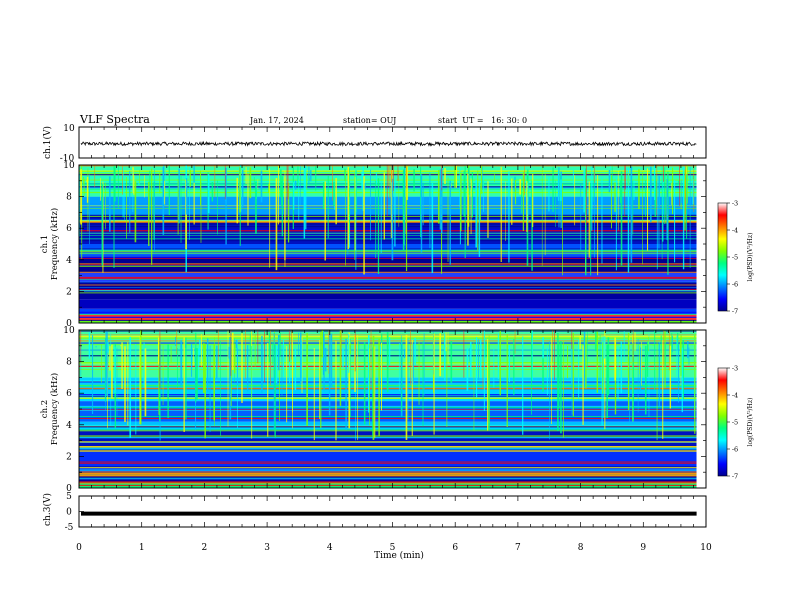  What do you see at coordinates (399, 555) in the screenshot?
I see `x-axis-label: Time (min)` at bounding box center [399, 555].